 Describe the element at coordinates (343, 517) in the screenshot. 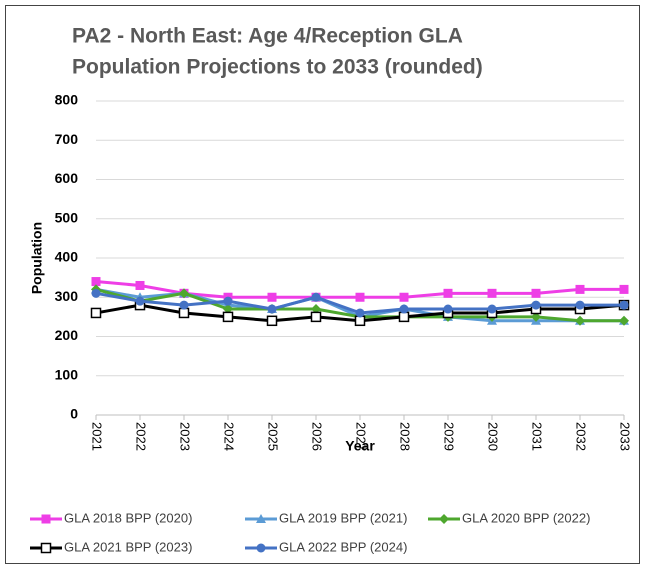

I see `legend-label: GLA 2019 BPP (2021)` at that location.